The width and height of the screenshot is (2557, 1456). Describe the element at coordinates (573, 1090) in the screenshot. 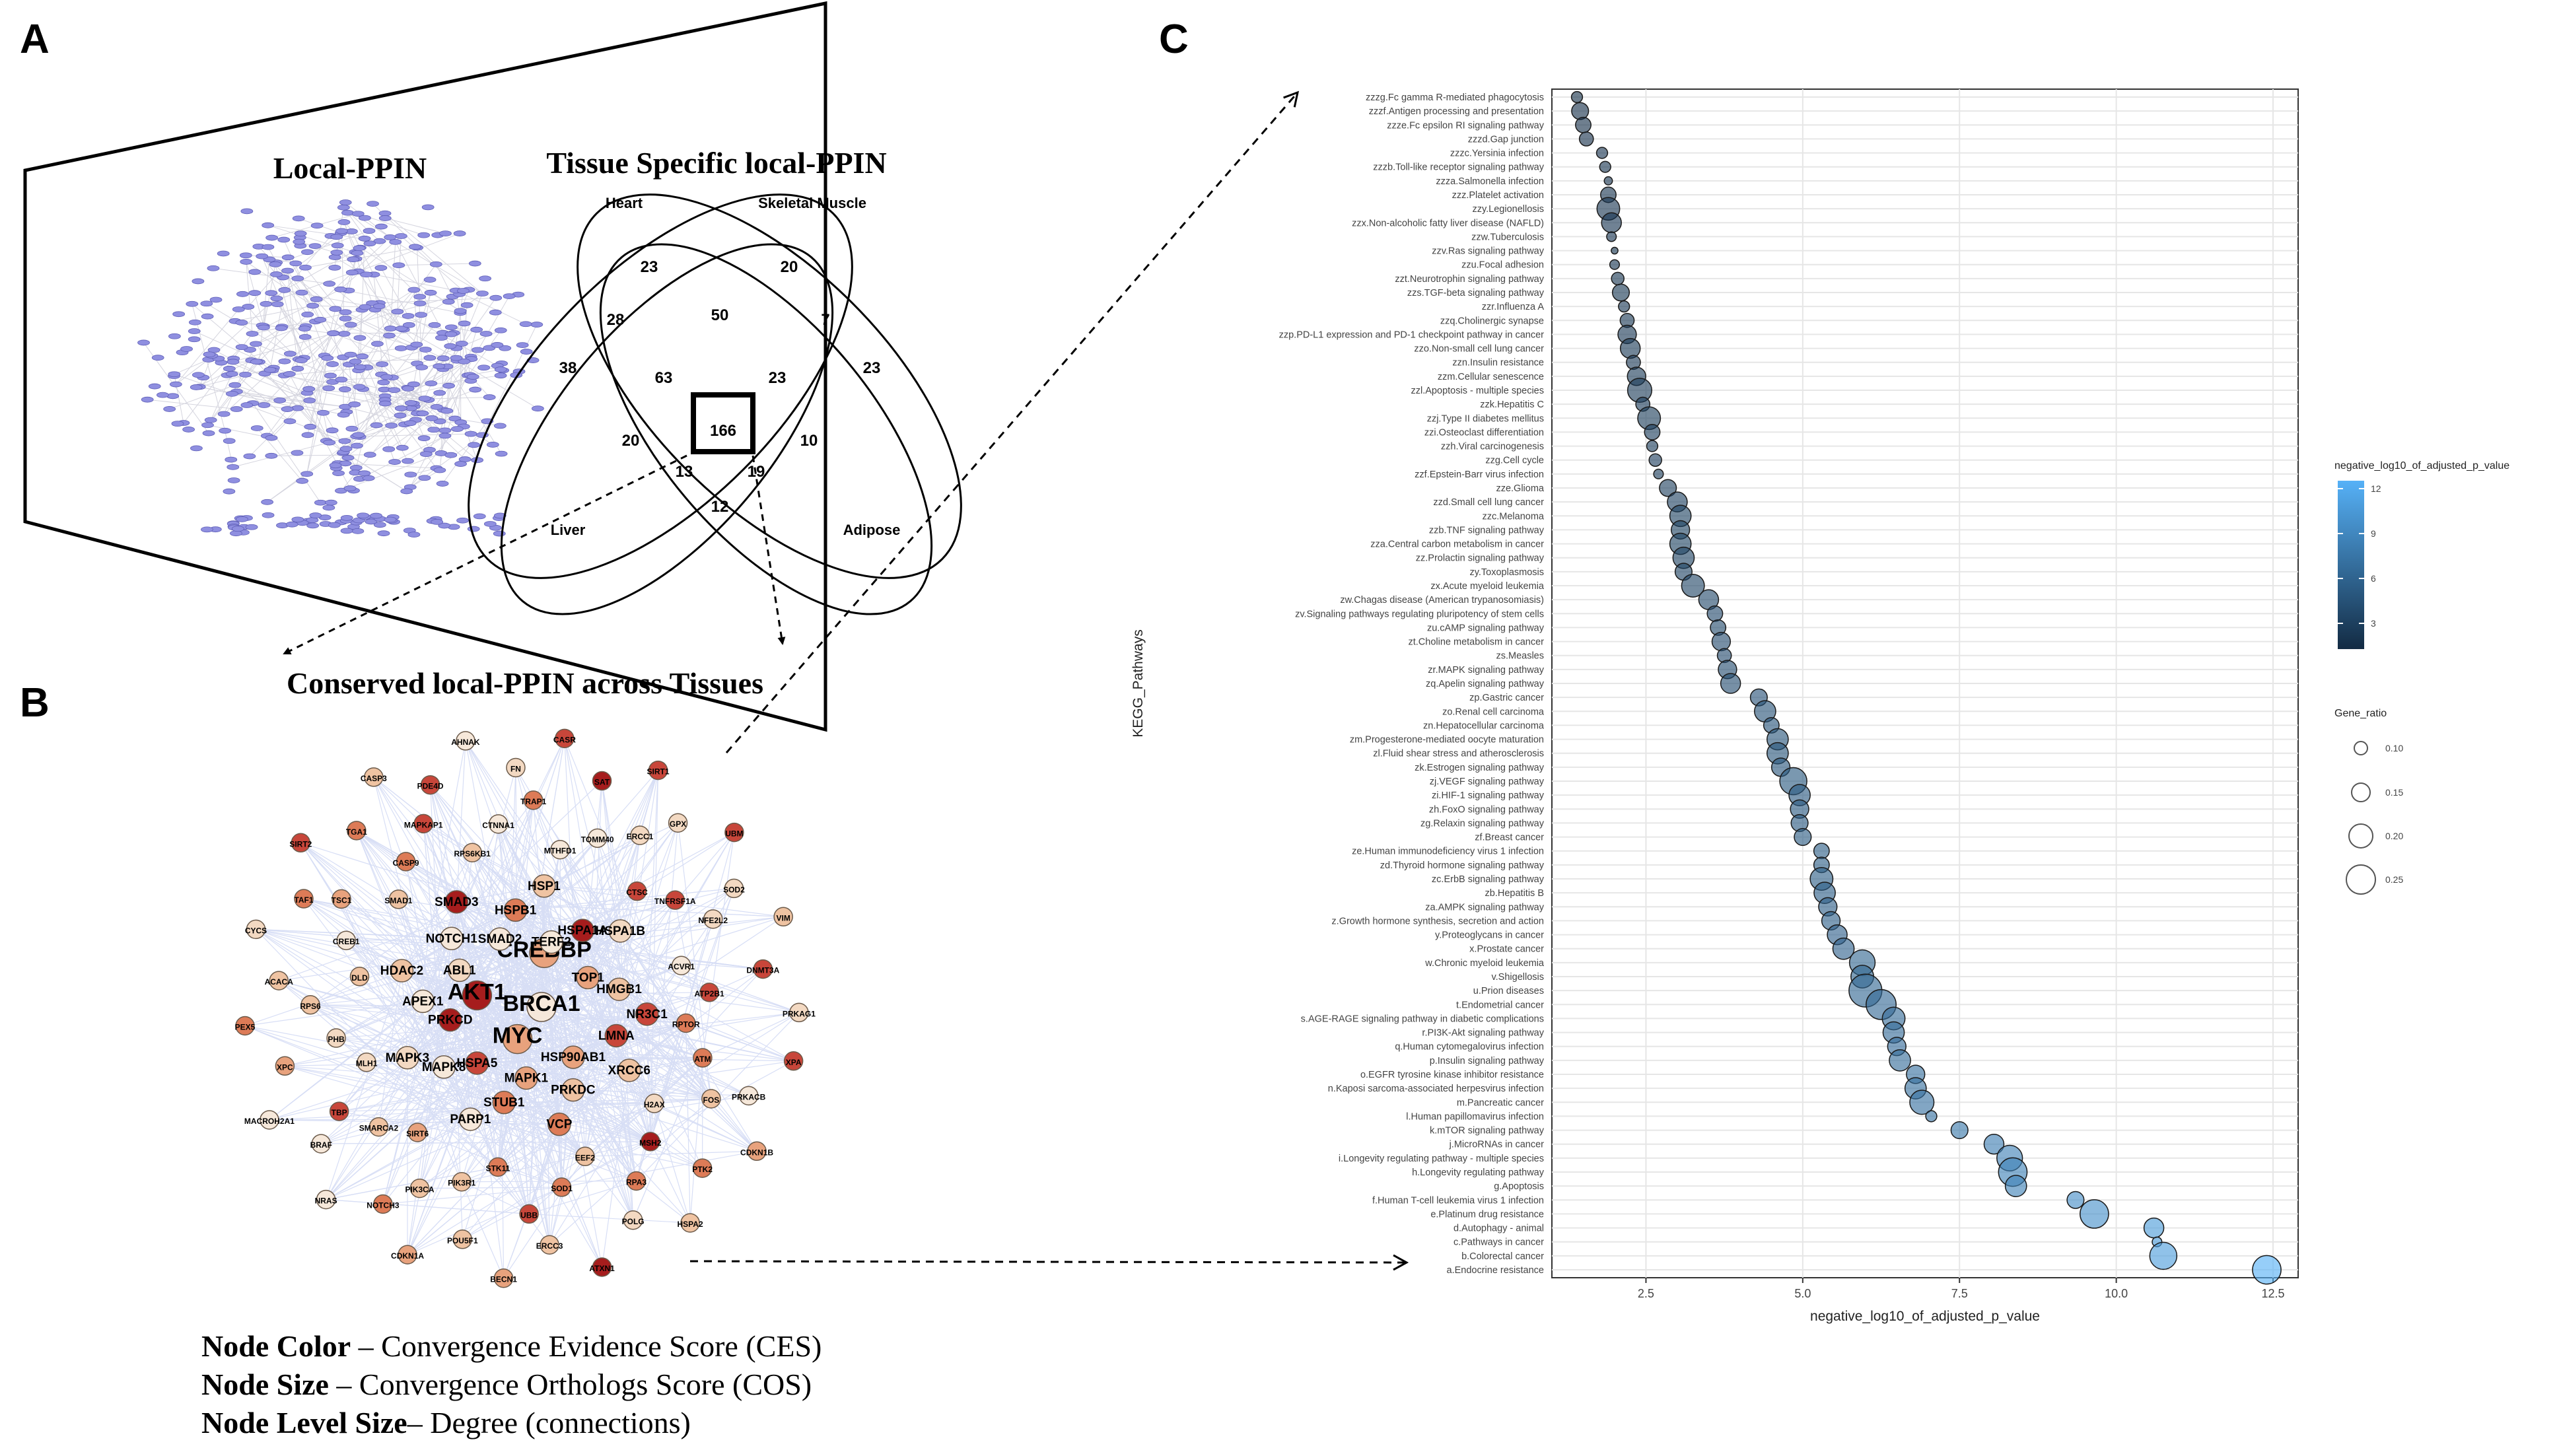

I see `network-node-label: PRKDC` at that location.